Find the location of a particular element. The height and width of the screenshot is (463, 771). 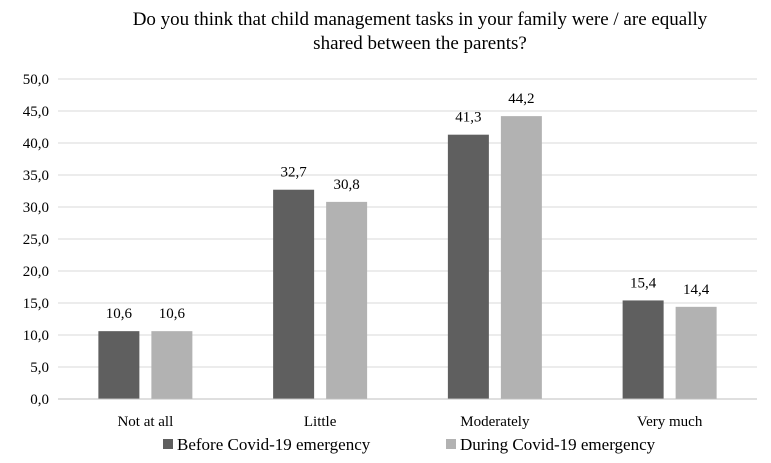

y-tick-label: 20,0 is located at coordinates (36, 272).